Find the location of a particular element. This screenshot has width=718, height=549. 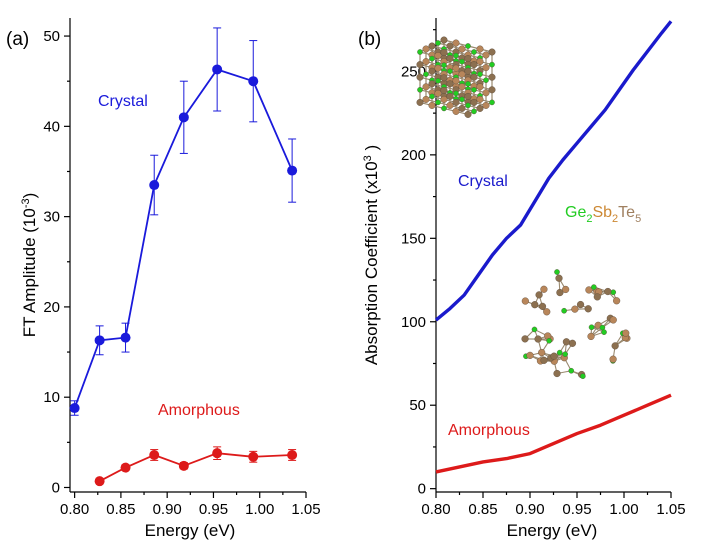

formula-part: 2 is located at coordinates (615, 219).